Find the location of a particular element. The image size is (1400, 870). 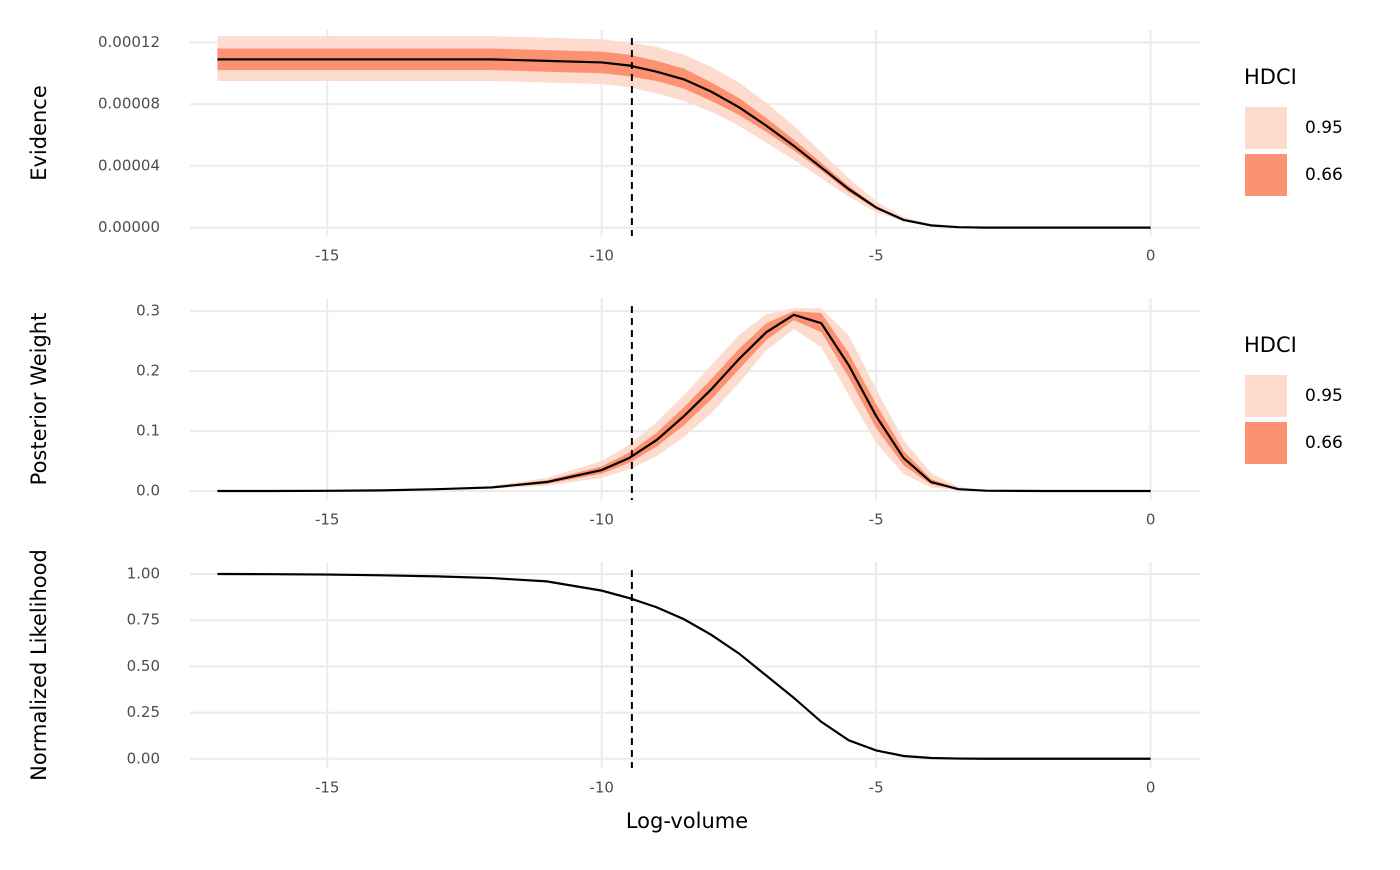

y-tick-label: 0.00004 is located at coordinates (129, 165).